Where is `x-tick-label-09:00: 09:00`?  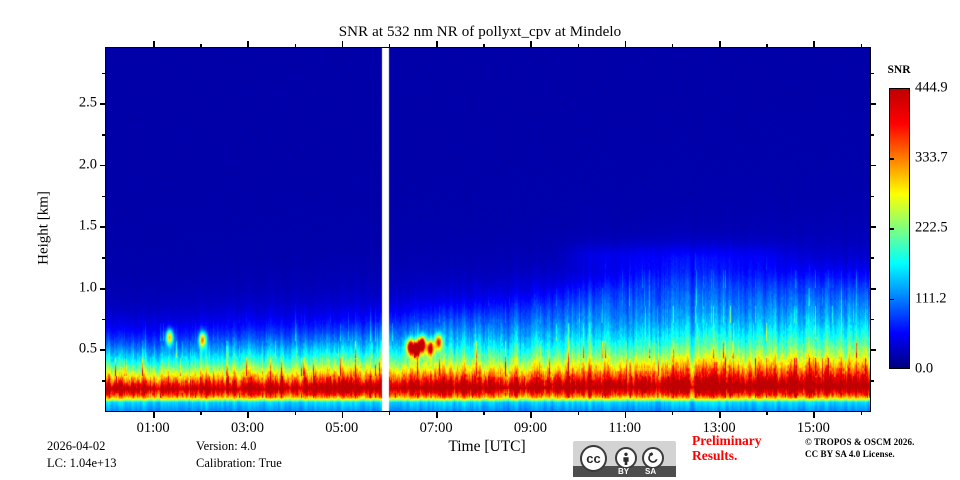 x-tick-label-09:00: 09:00 is located at coordinates (530, 428).